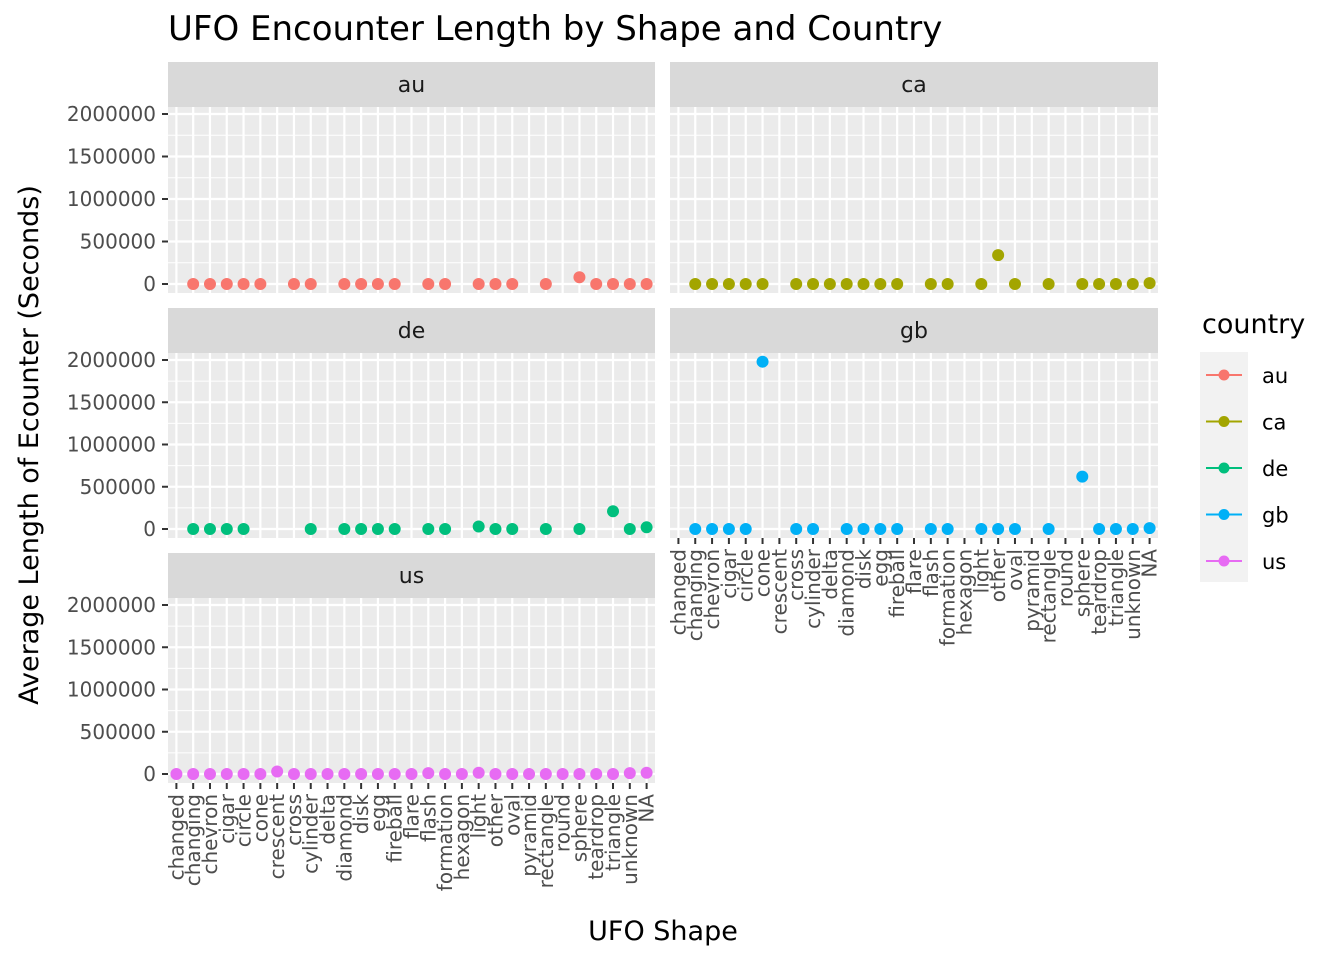 This screenshot has width=1344, height=960. Describe the element at coordinates (1246, 423) in the screenshot. I see `legend-item-ca: ca` at that location.